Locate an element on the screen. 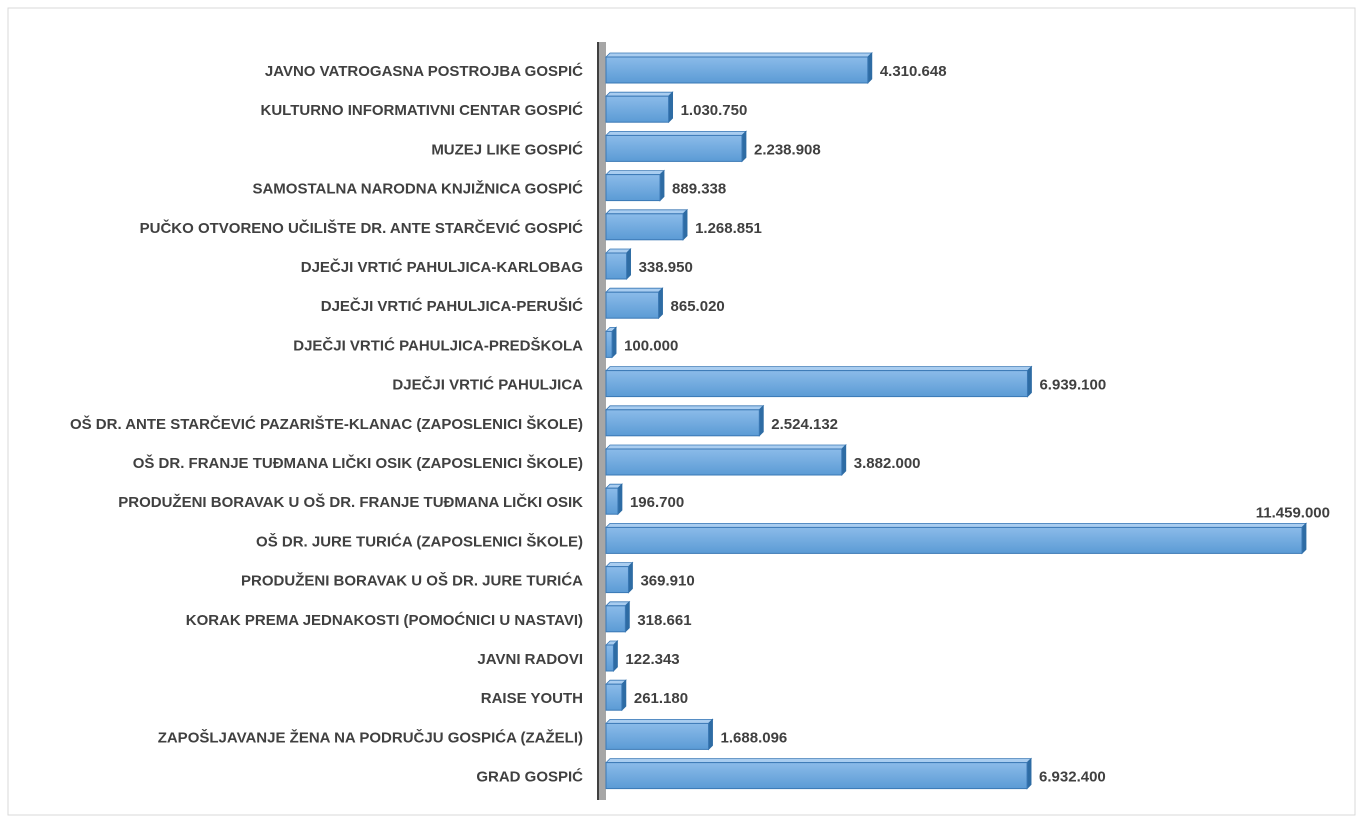  value-label: 369.910 is located at coordinates (667, 581).